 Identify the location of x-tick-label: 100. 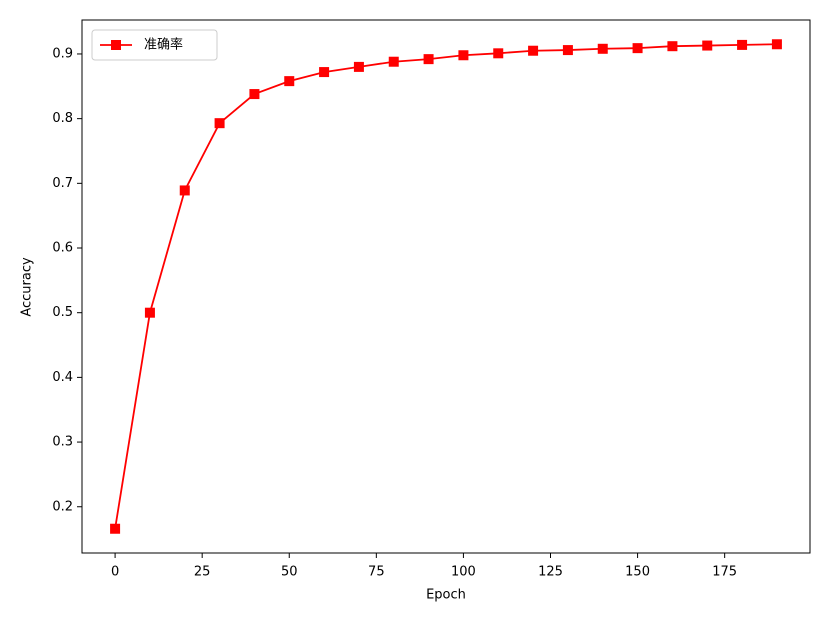
(463, 572).